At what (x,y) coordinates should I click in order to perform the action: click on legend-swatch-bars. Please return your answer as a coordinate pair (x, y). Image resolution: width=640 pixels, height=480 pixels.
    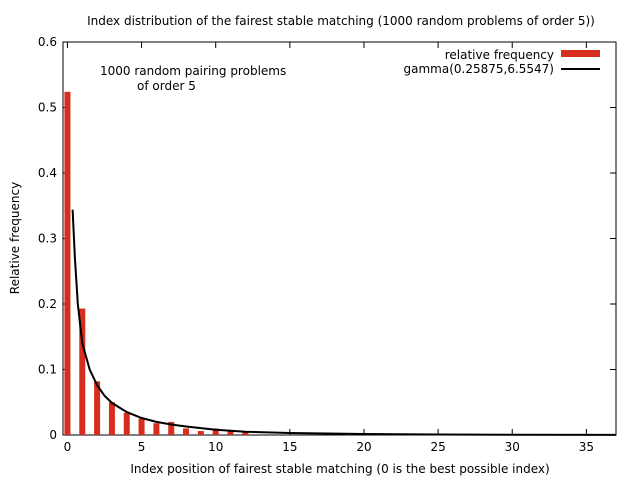
    Looking at the image, I should click on (580, 53).